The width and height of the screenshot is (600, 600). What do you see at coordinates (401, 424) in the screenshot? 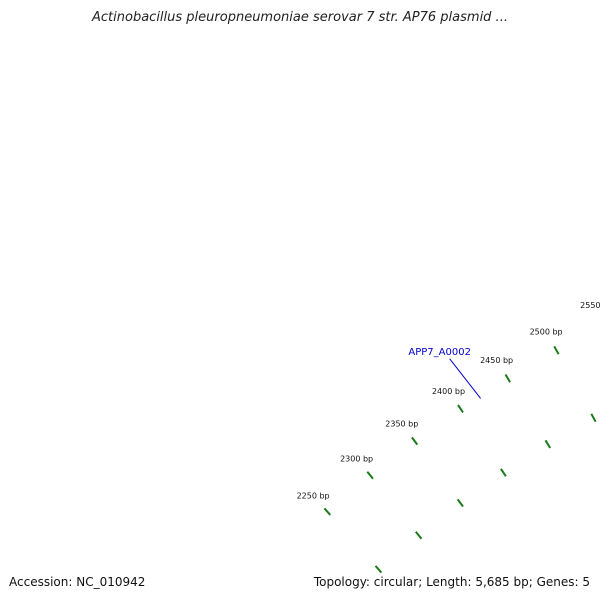
I see `scale-tick-label: 2350 bp` at bounding box center [401, 424].